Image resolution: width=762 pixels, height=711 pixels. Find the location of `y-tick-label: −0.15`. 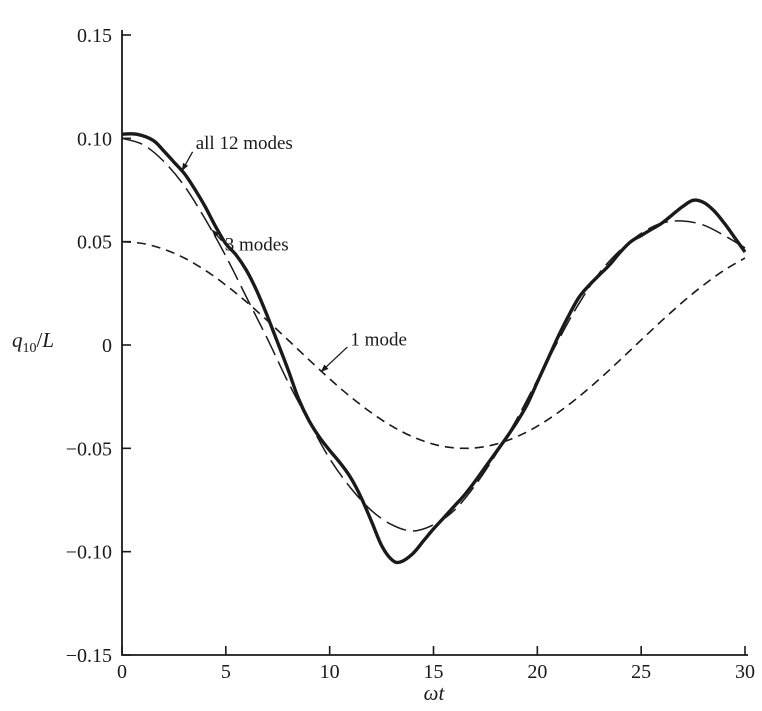

y-tick-label: −0.15 is located at coordinates (89, 656).